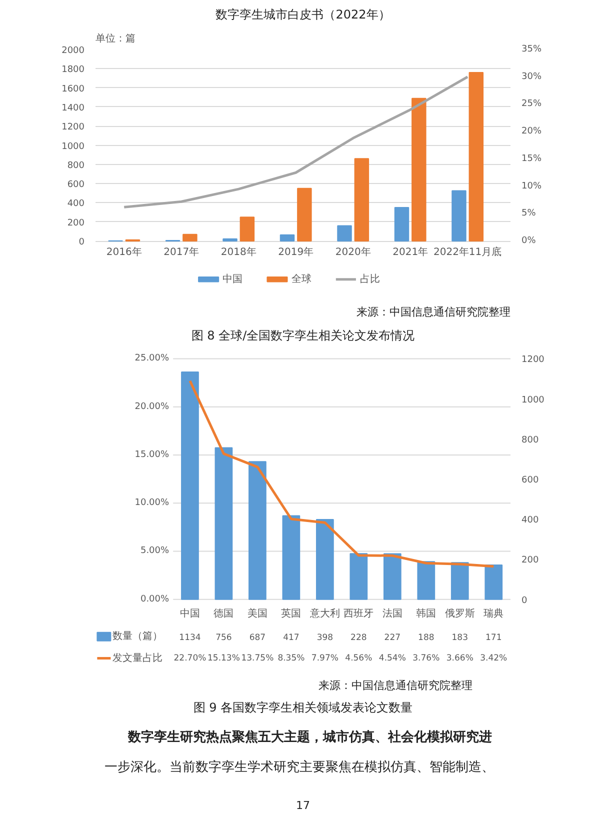  I want to click on data-label: 227, so click(392, 638).